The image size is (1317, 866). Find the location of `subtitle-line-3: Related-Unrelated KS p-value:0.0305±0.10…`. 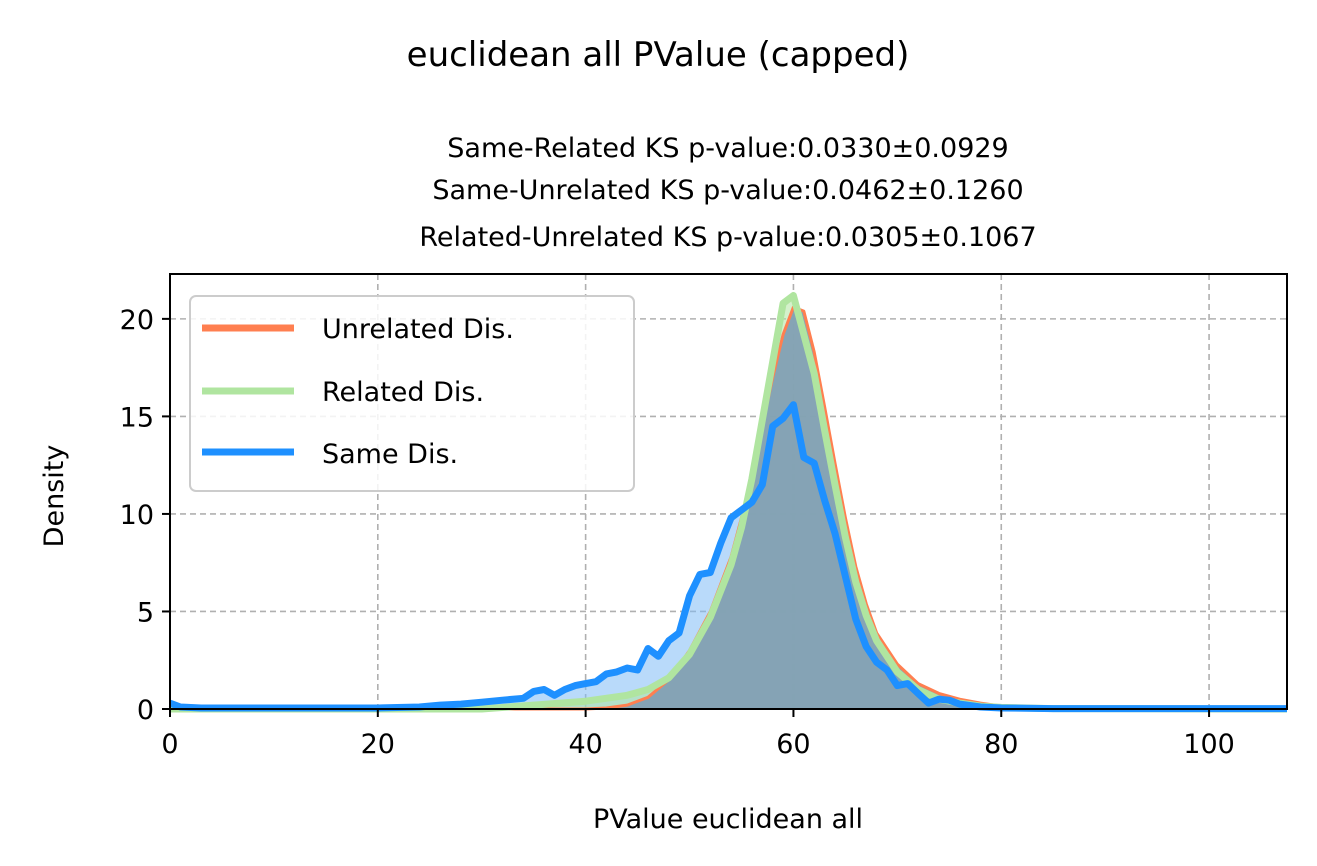

subtitle-line-3: Related-Unrelated KS p-value:0.0305±0.10… is located at coordinates (727, 237).